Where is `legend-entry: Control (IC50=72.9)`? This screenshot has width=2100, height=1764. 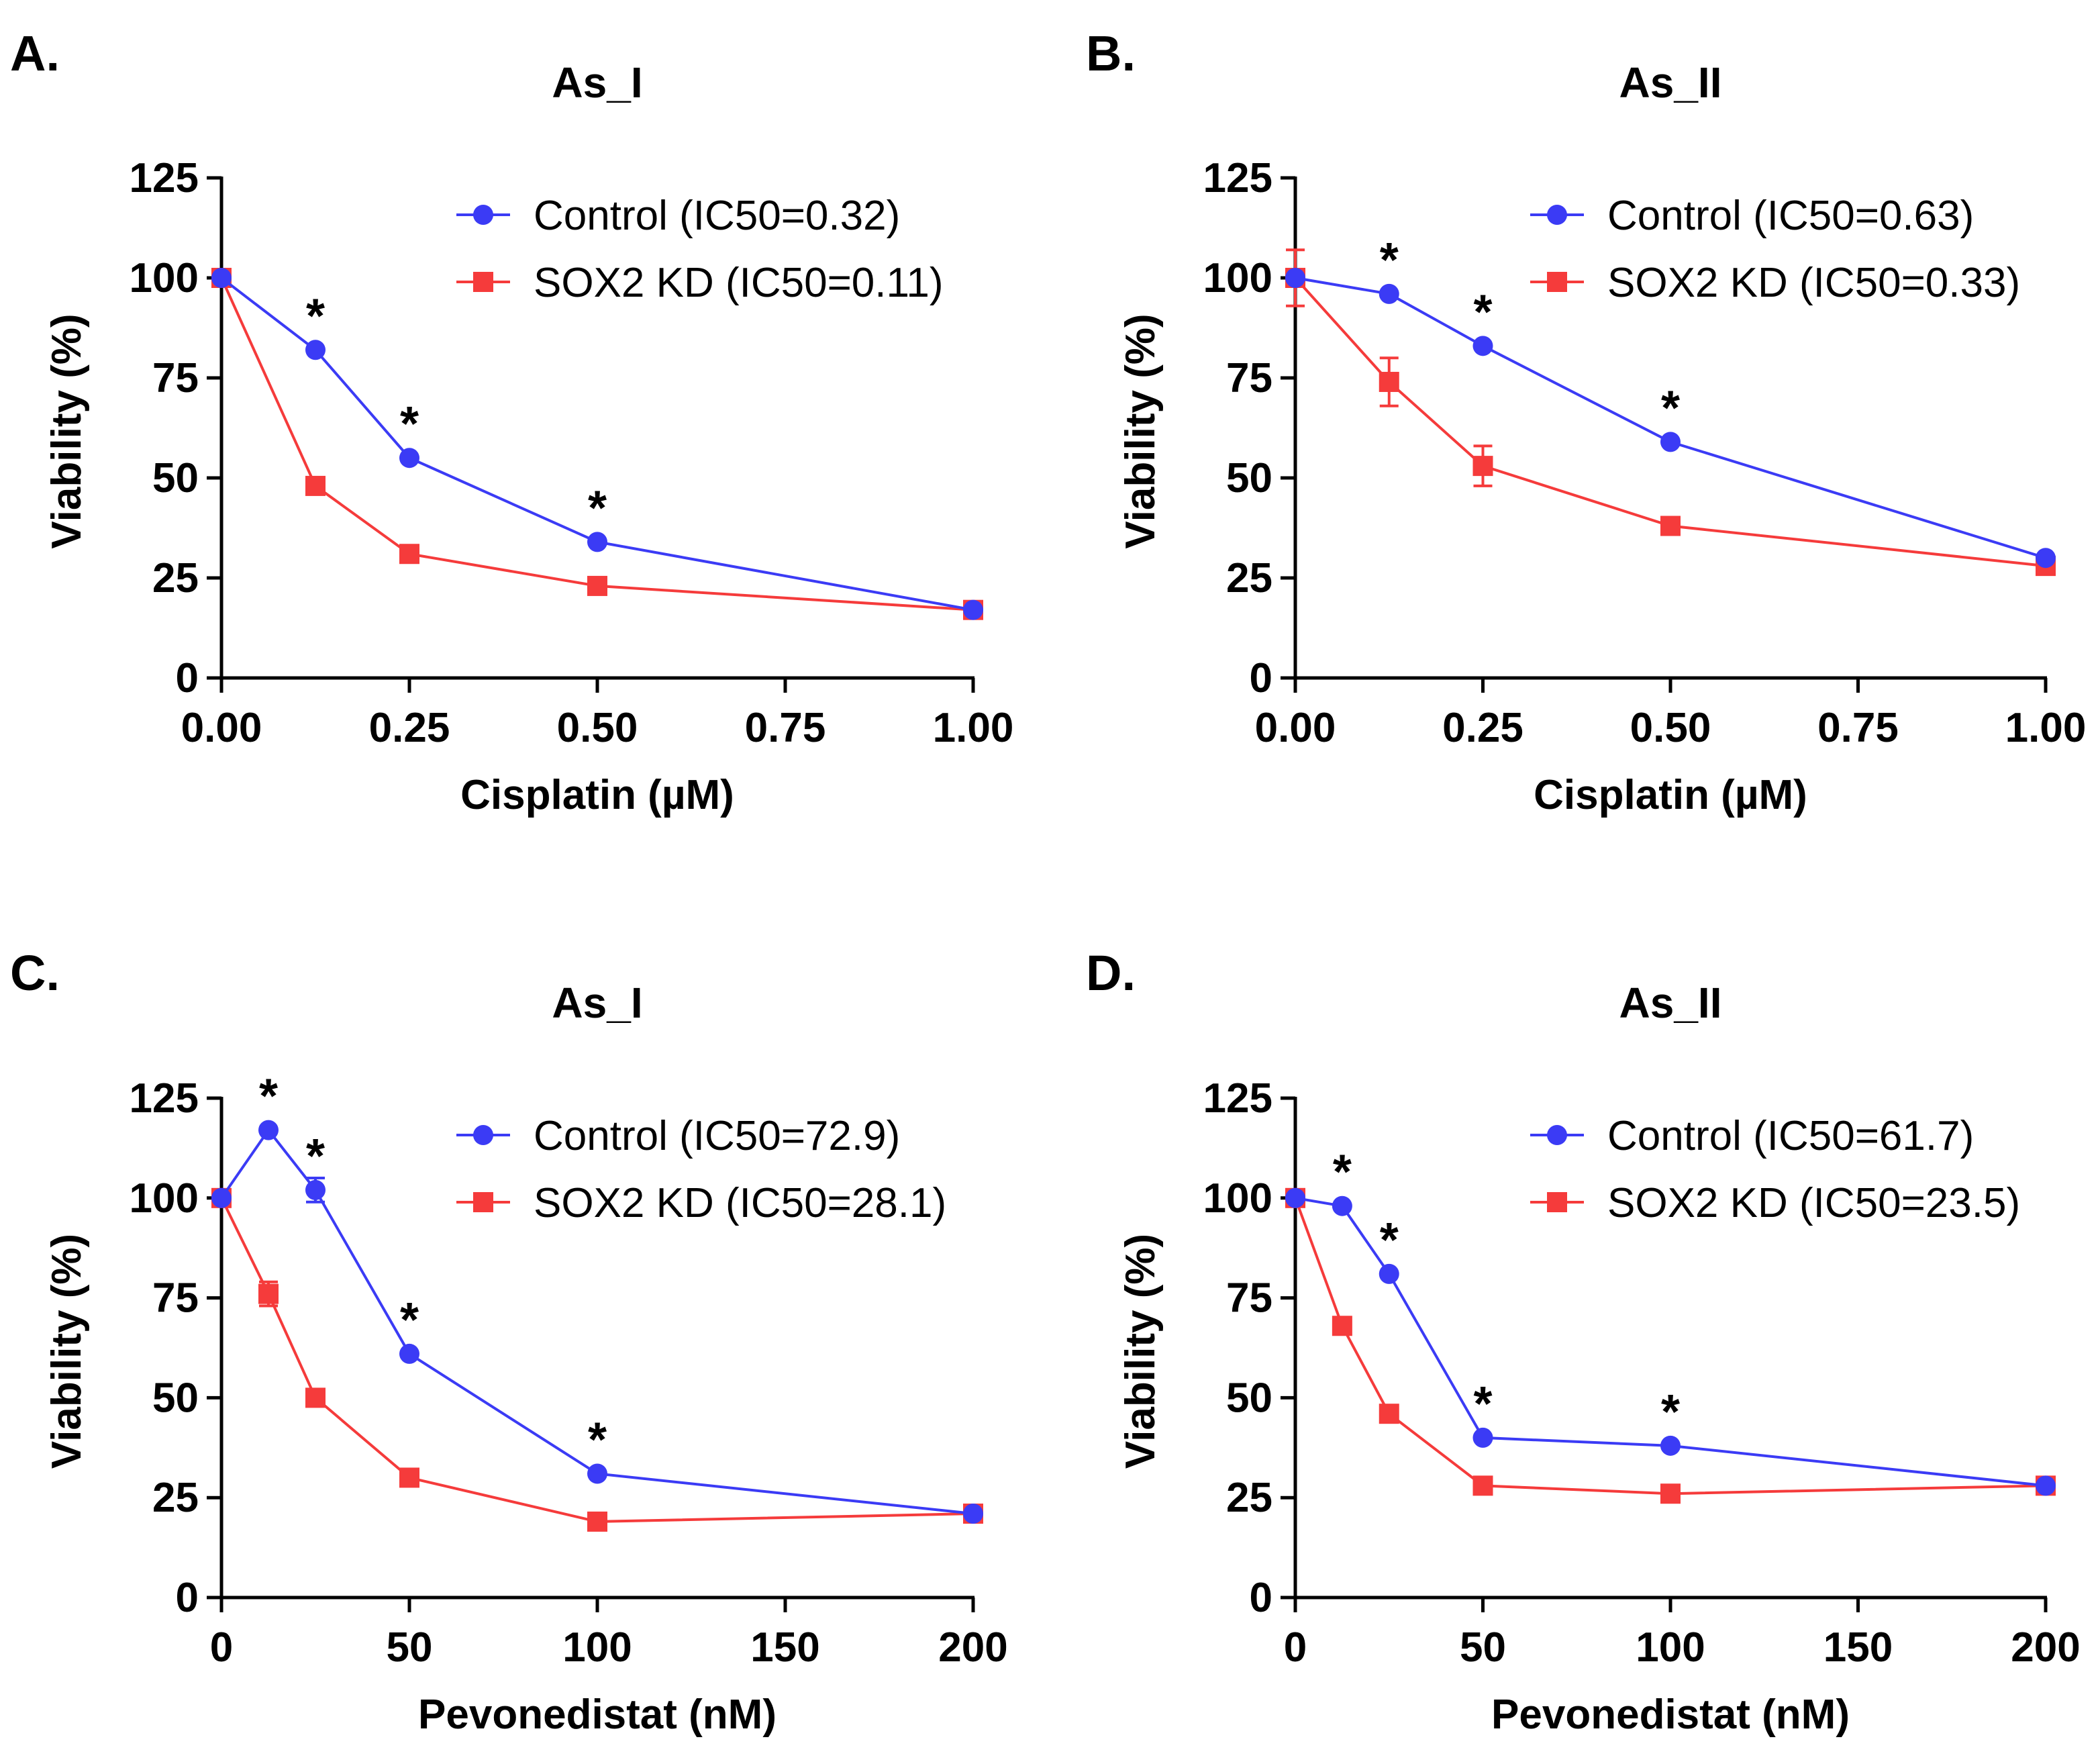 legend-entry: Control (IC50=72.9) is located at coordinates (678, 1136).